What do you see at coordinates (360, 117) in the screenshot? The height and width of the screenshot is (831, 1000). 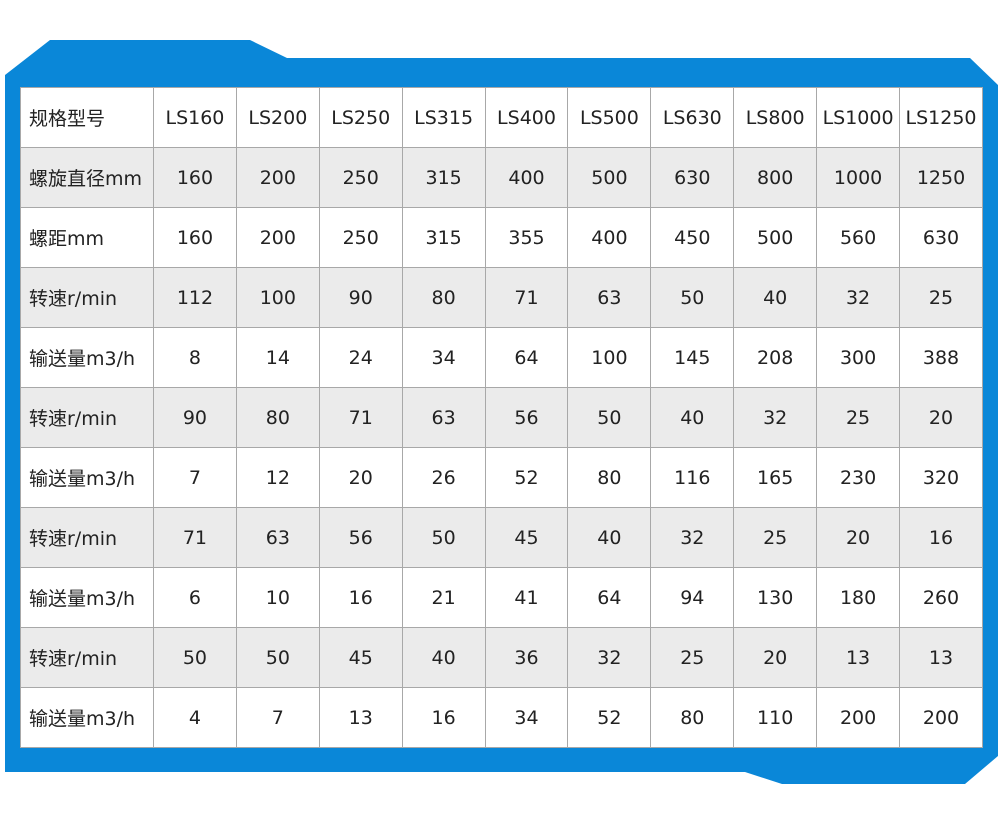 I see `model-header-cell: LS250` at bounding box center [360, 117].